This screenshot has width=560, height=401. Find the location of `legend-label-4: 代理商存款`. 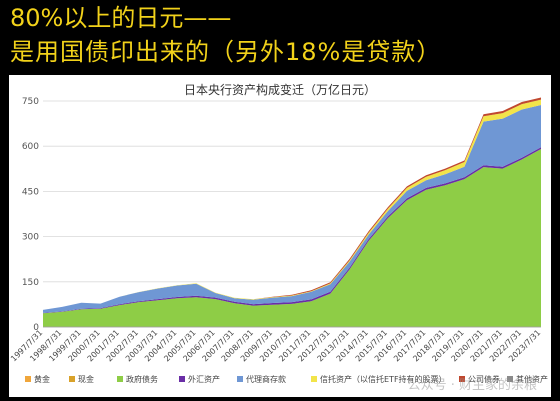

legend-label-4: 代理商存款 is located at coordinates (266, 379).